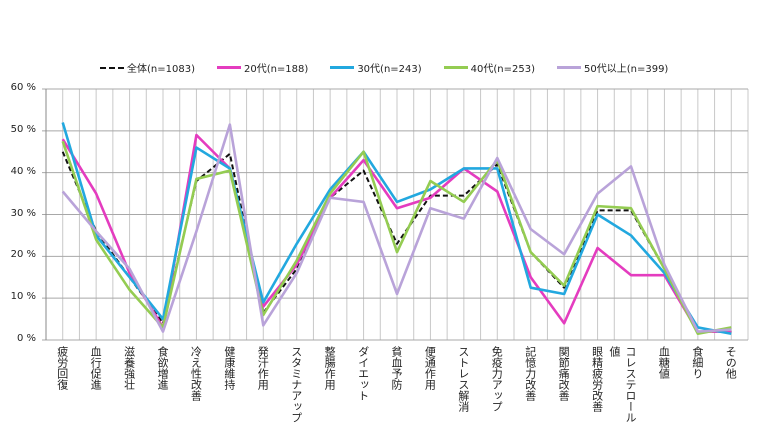  I want to click on x-tick-label: コレステロール値, so click(622, 384).